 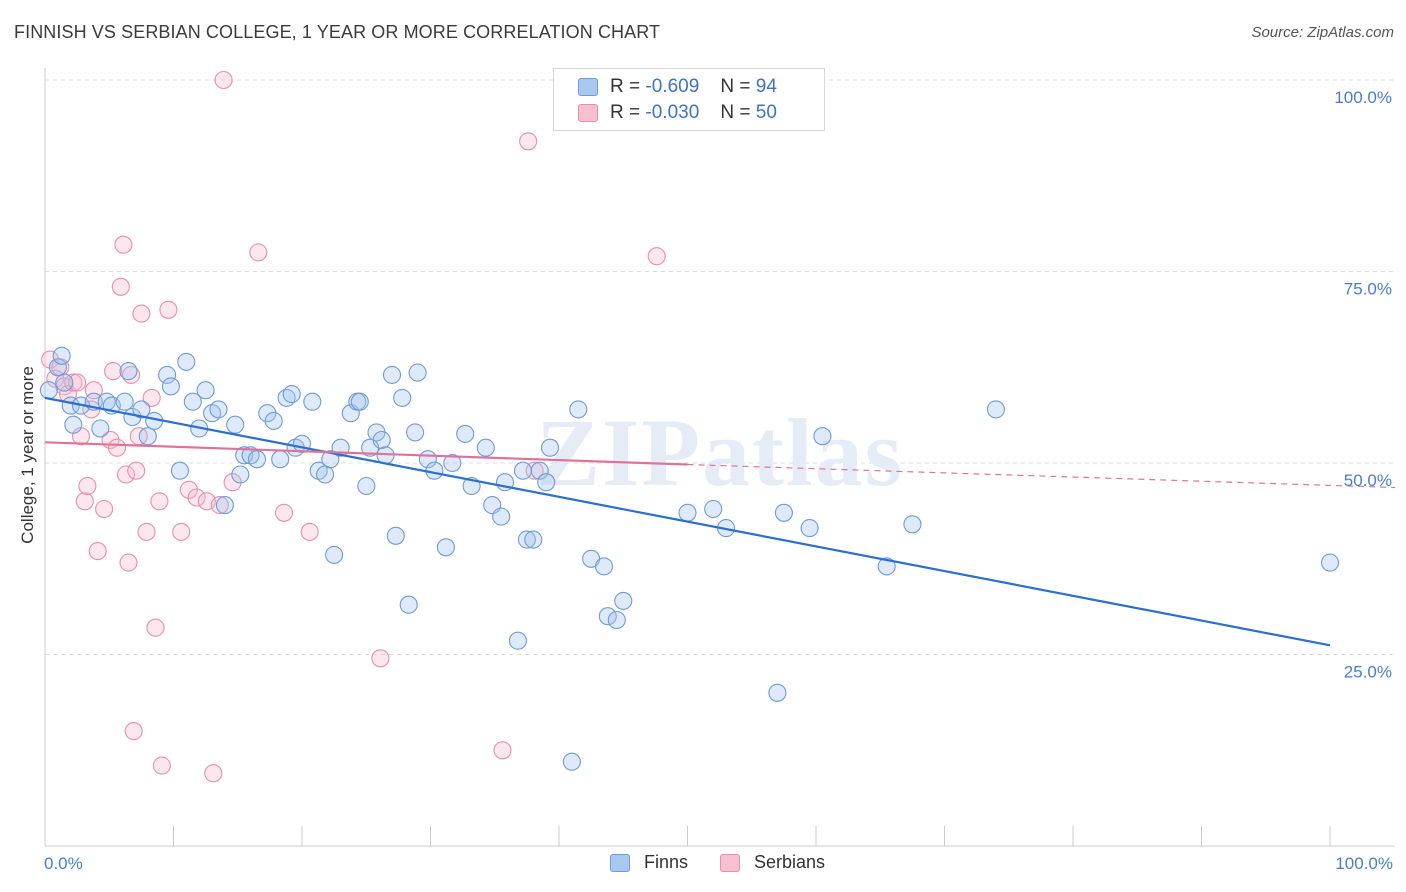 I want to click on stats-legend: R = -0.609 N = 94 R = -0.030 N = 50, so click(x=689, y=99).